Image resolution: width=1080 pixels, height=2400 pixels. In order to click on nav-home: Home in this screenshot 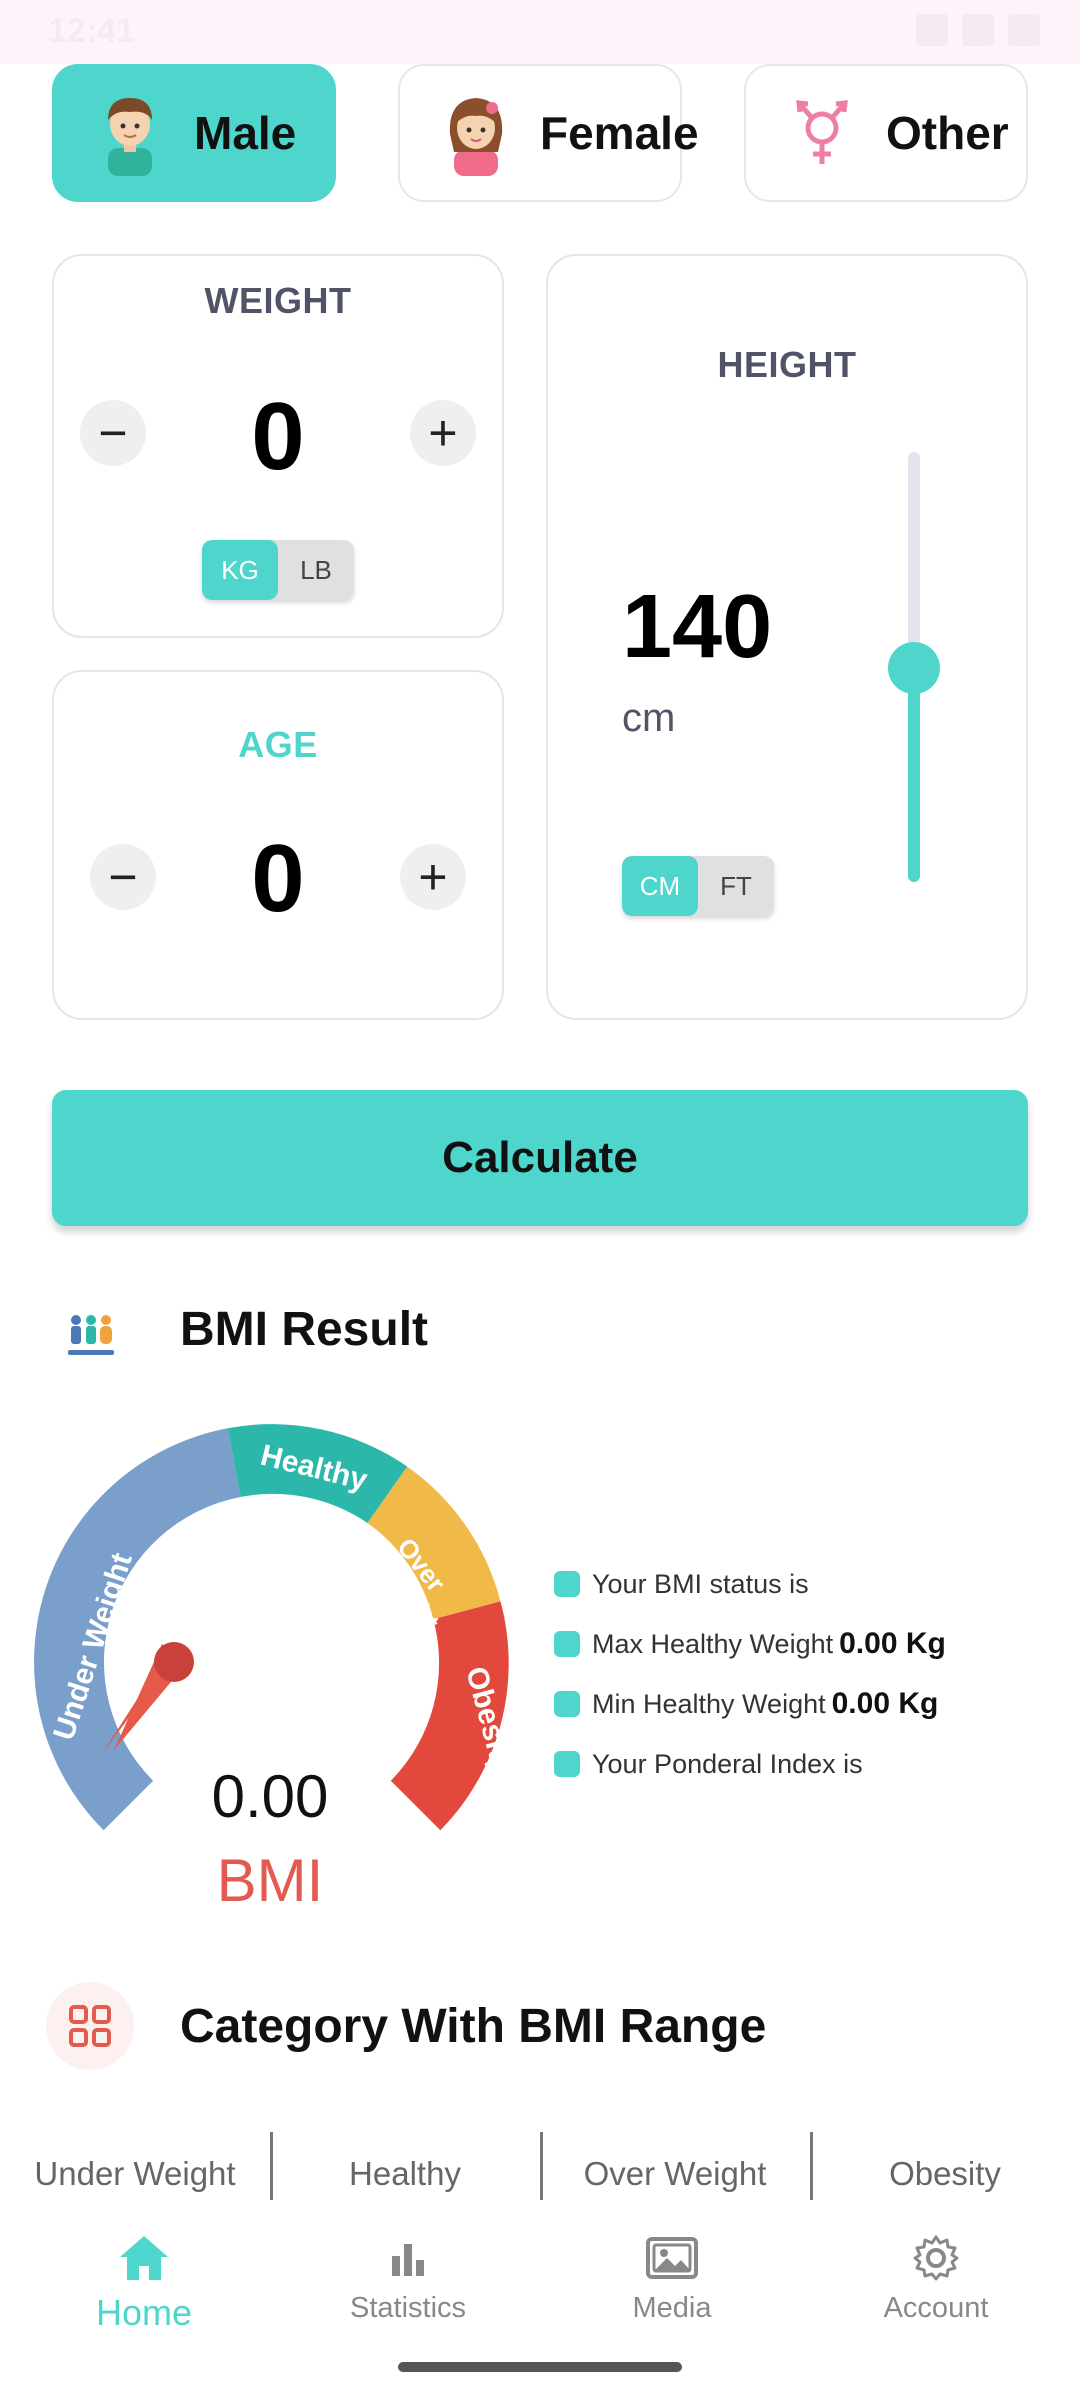, I will do `click(144, 2280)`.